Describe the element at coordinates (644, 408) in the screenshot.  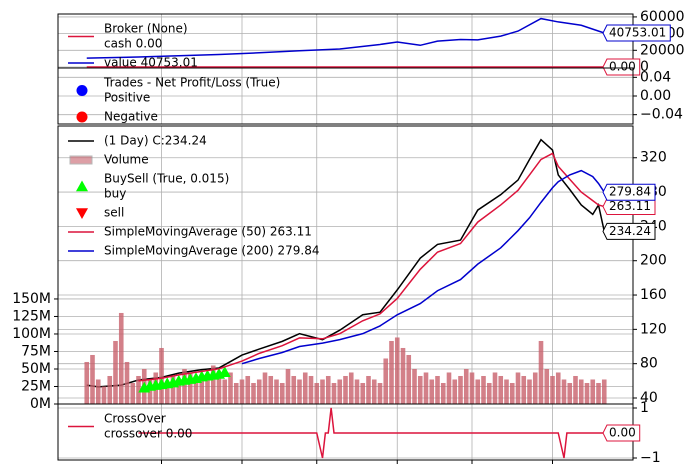
I see `y-tick-label: 1` at that location.